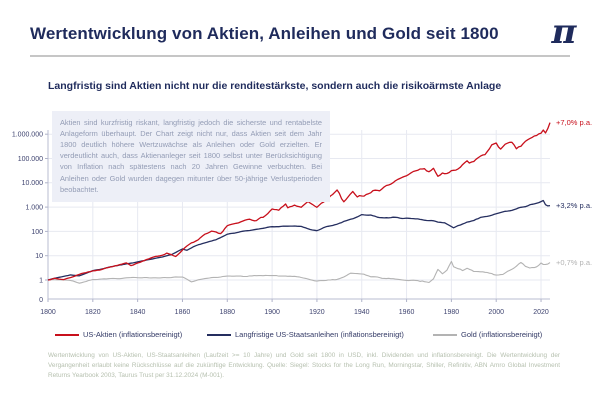  Describe the element at coordinates (41, 300) in the screenshot. I see `svg-text: 0` at that location.